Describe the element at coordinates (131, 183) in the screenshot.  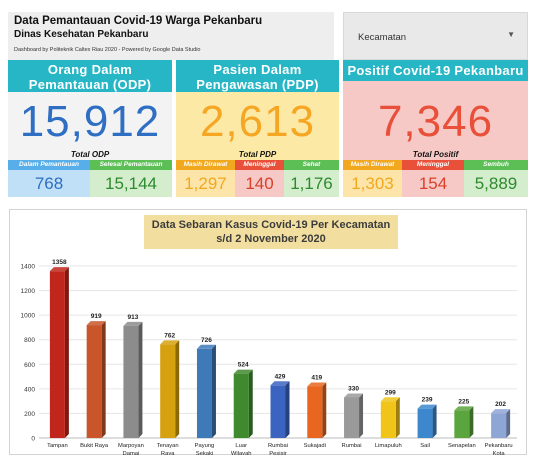
I see `odp-sub-selesai-value: 15,144` at that location.